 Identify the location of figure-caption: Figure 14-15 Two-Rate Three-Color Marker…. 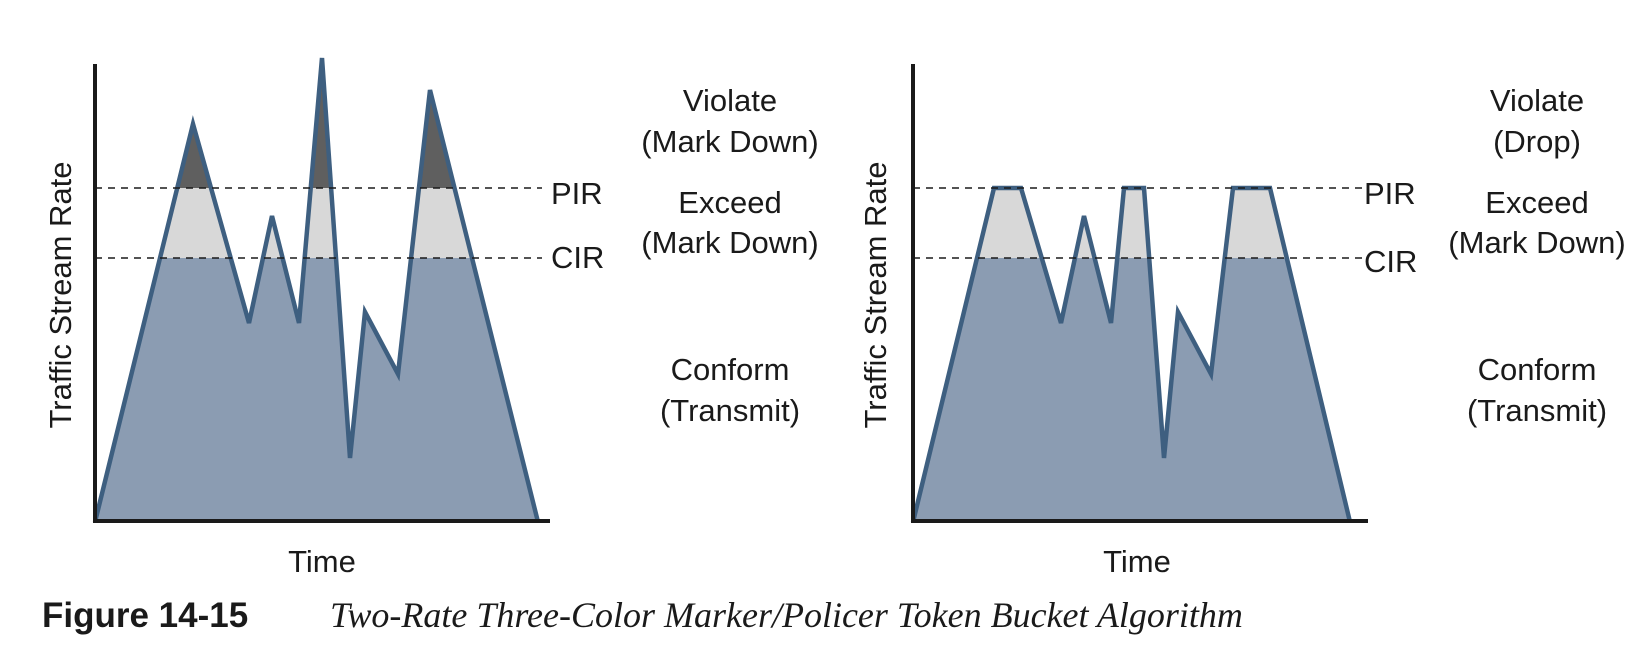
(642, 615).